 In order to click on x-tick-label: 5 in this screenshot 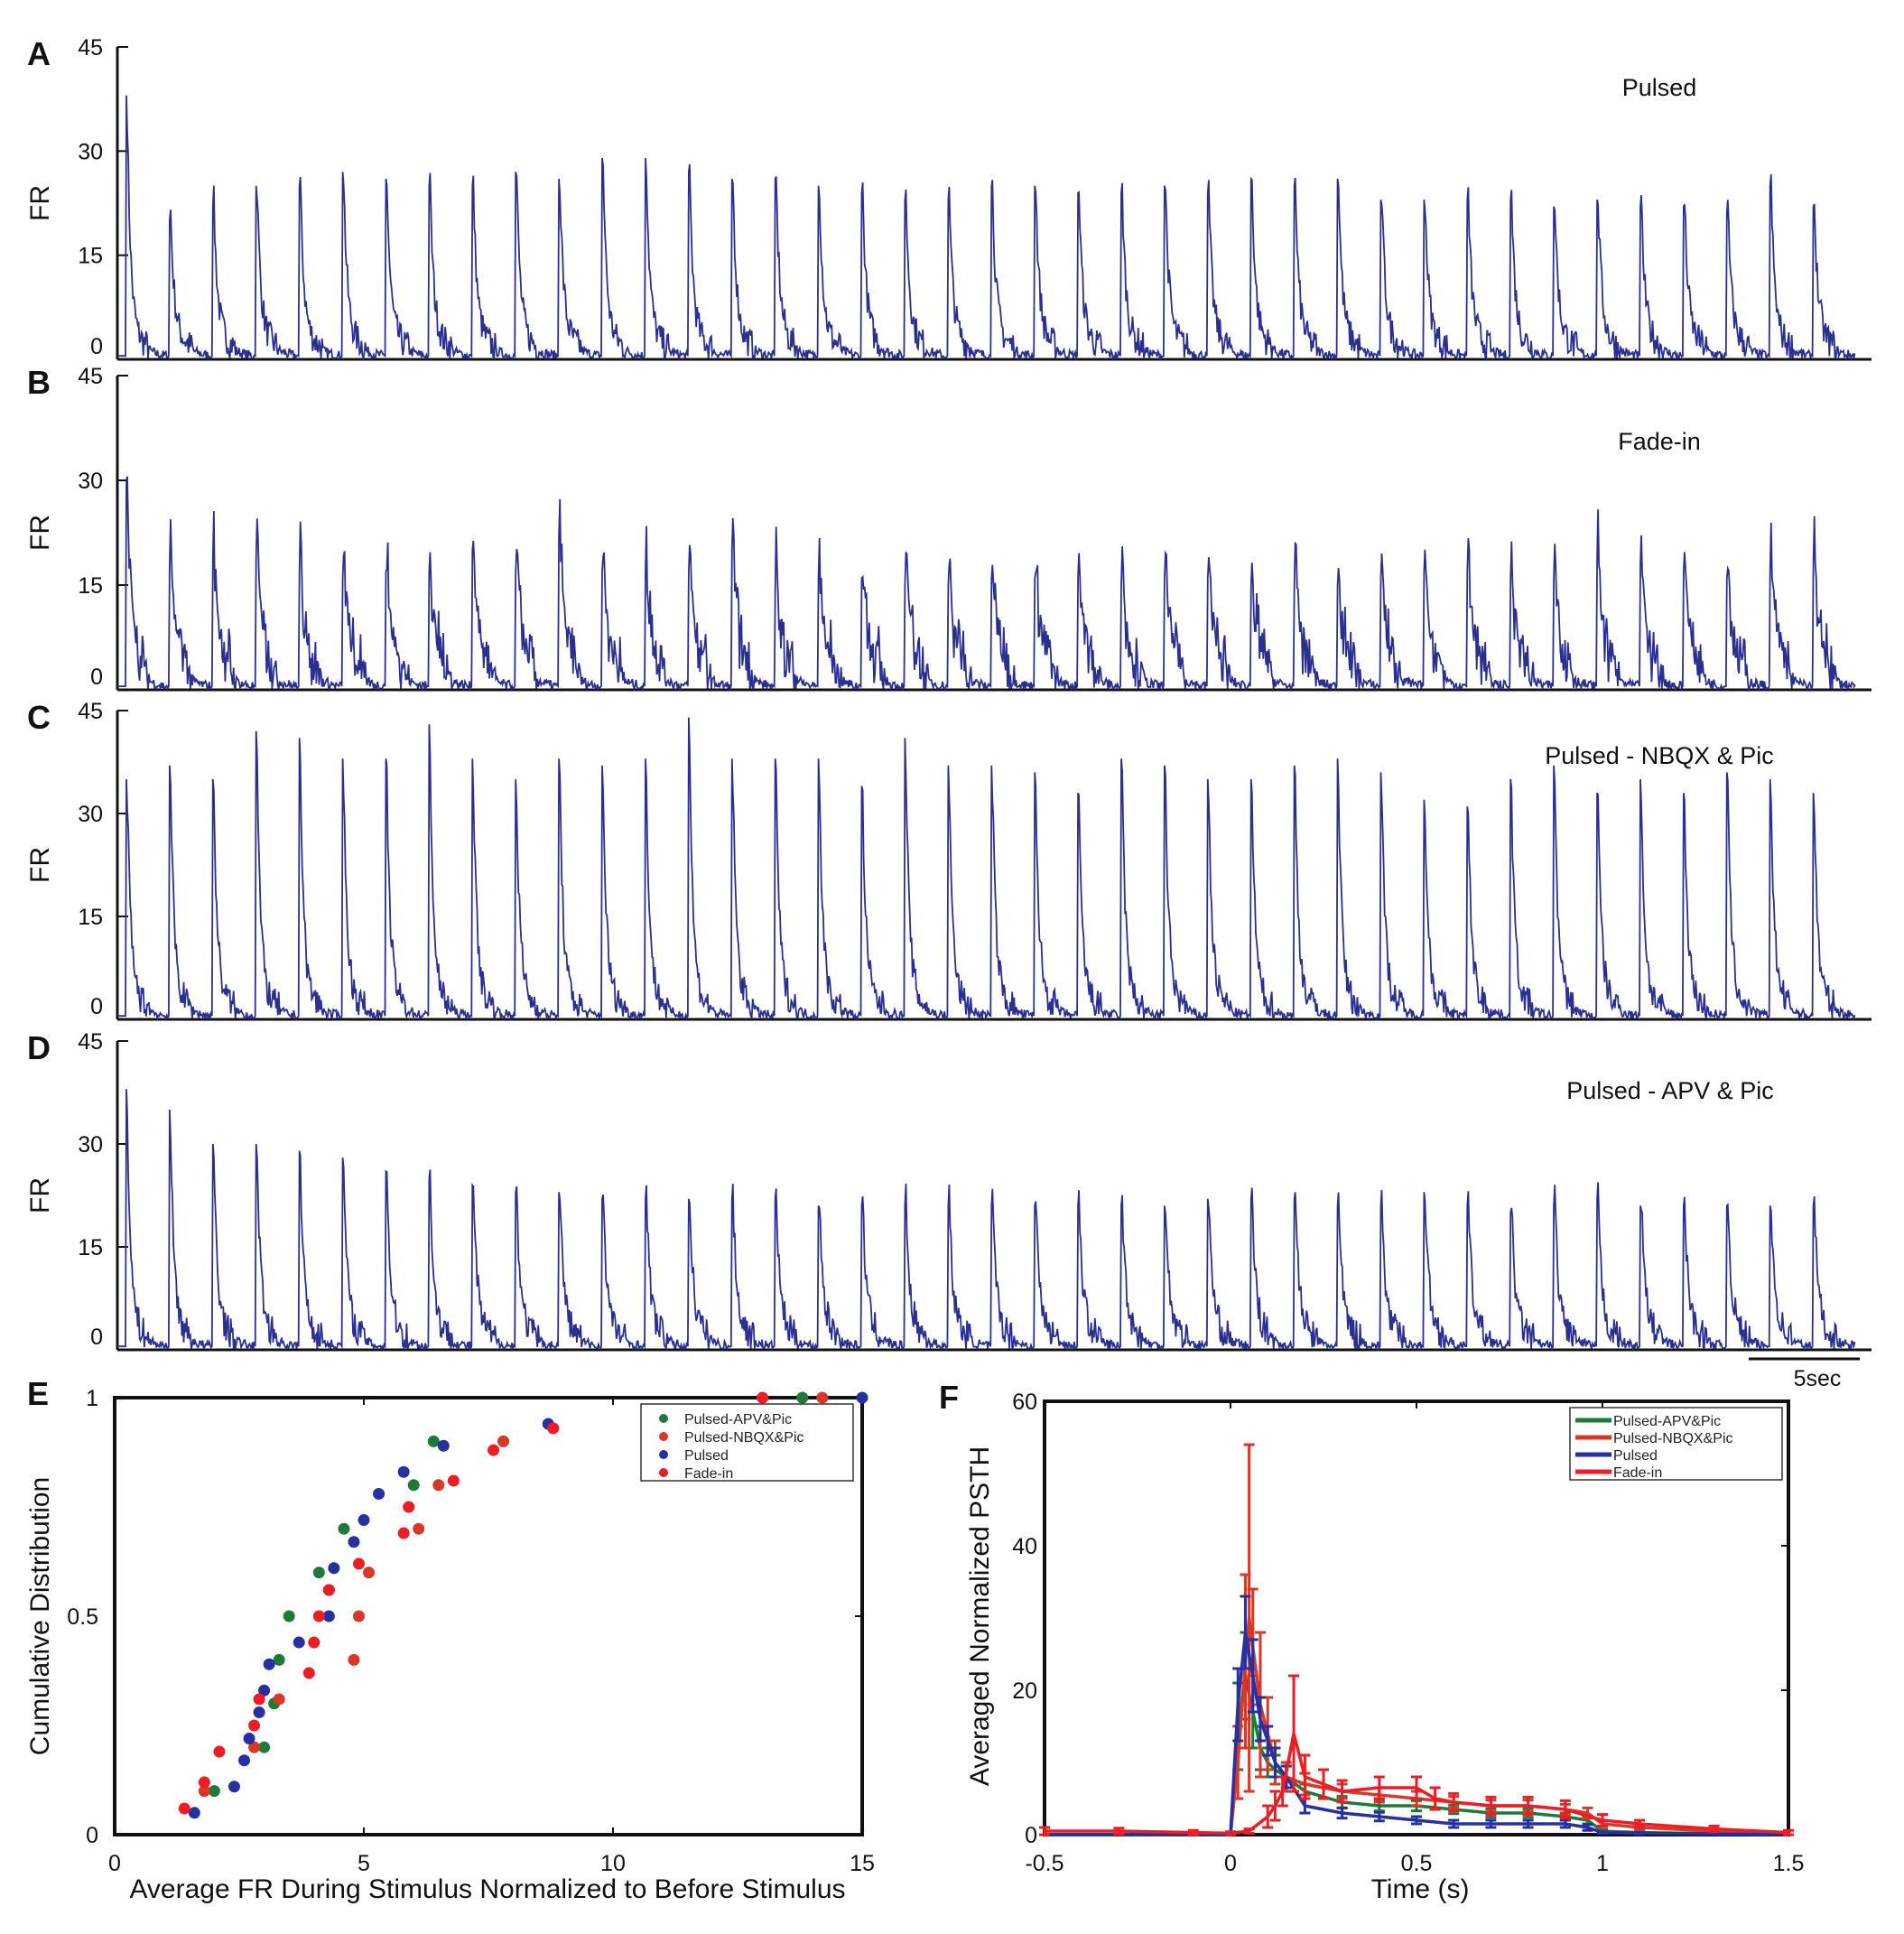, I will do `click(364, 1863)`.